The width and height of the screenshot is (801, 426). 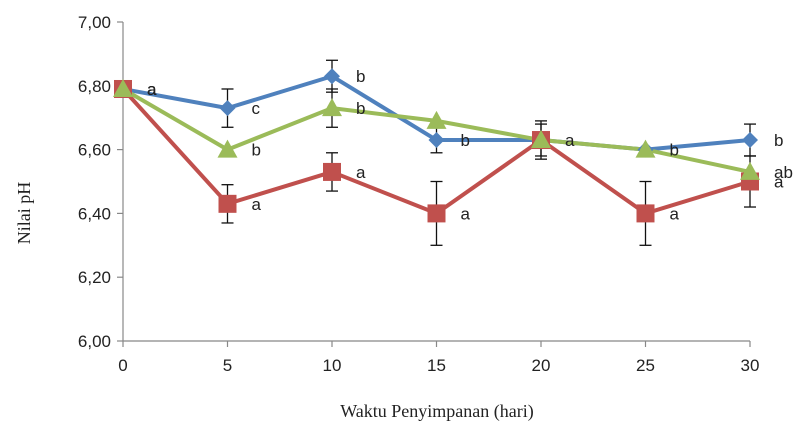 I want to click on x-tick-label: 10, so click(x=332, y=365).